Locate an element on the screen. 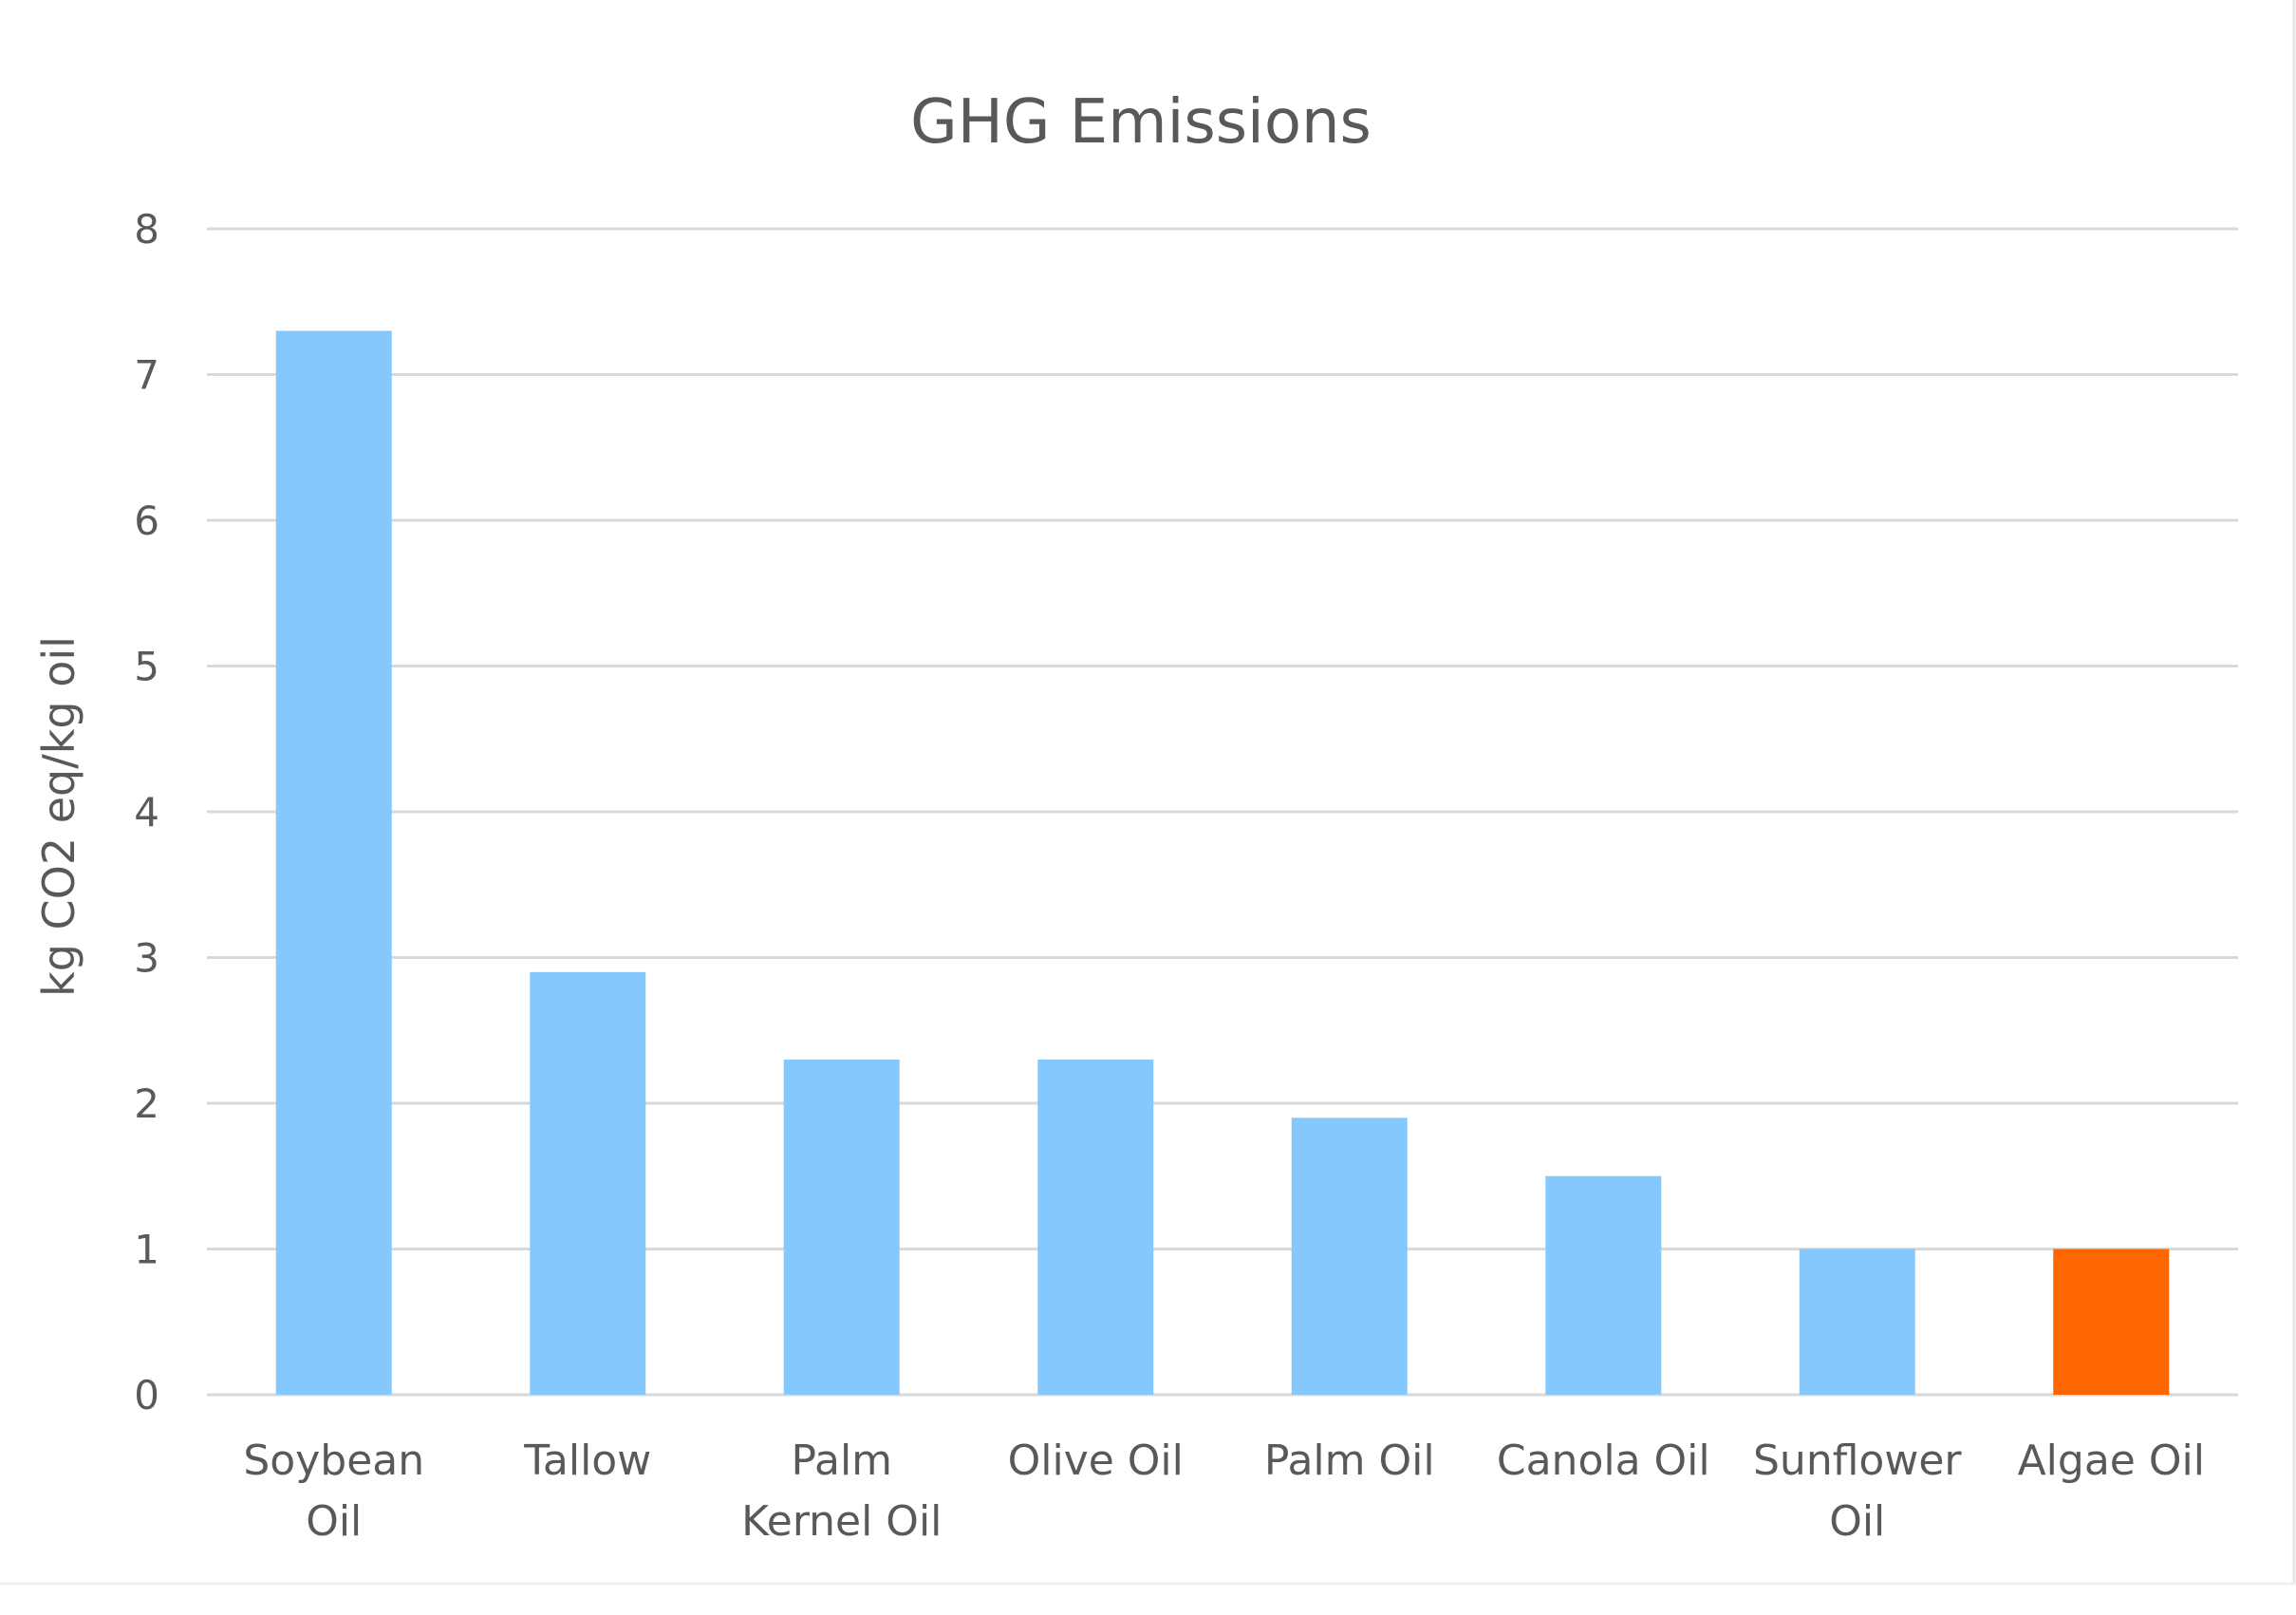  y-tick-label: 5 is located at coordinates (146, 667).